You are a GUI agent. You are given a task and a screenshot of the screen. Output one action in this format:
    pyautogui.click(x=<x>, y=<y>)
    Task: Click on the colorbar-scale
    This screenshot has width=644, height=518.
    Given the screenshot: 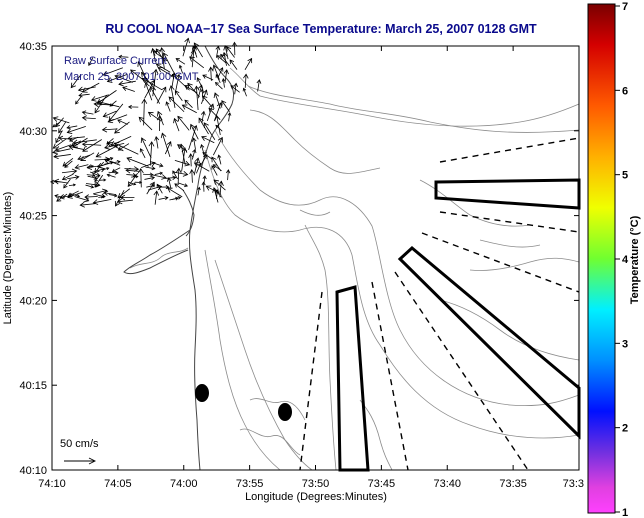 What is the action you would take?
    pyautogui.click(x=601, y=258)
    